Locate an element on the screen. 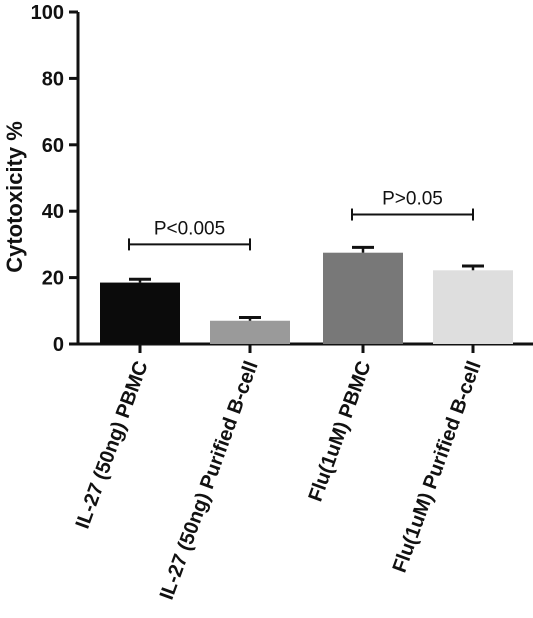 The width and height of the screenshot is (533, 618). y-tick-label: 0 is located at coordinates (58, 345).